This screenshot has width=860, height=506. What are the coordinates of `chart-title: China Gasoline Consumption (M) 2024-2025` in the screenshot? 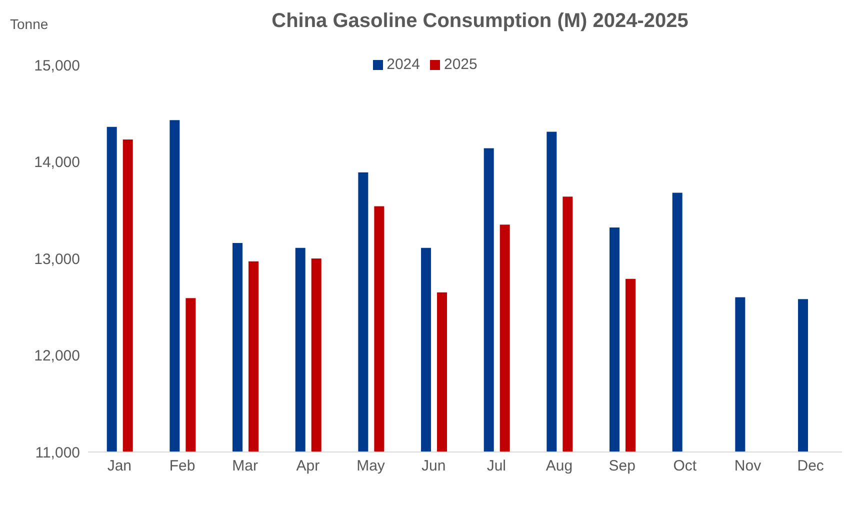 It's located at (480, 21).